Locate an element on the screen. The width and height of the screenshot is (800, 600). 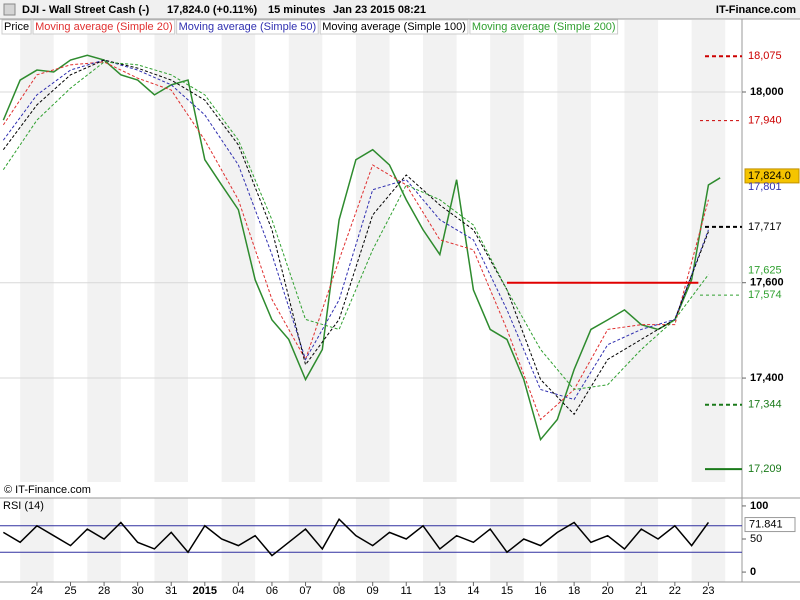
legend-entry: Price is located at coordinates (16, 27).